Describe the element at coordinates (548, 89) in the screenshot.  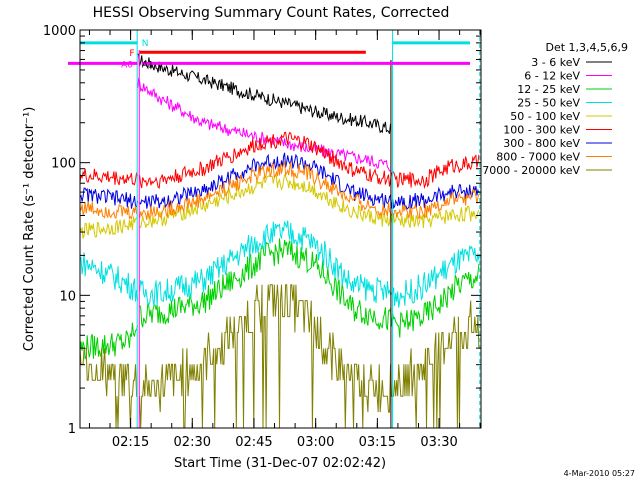
I see `legend-entry: 12 - 25 keV` at that location.